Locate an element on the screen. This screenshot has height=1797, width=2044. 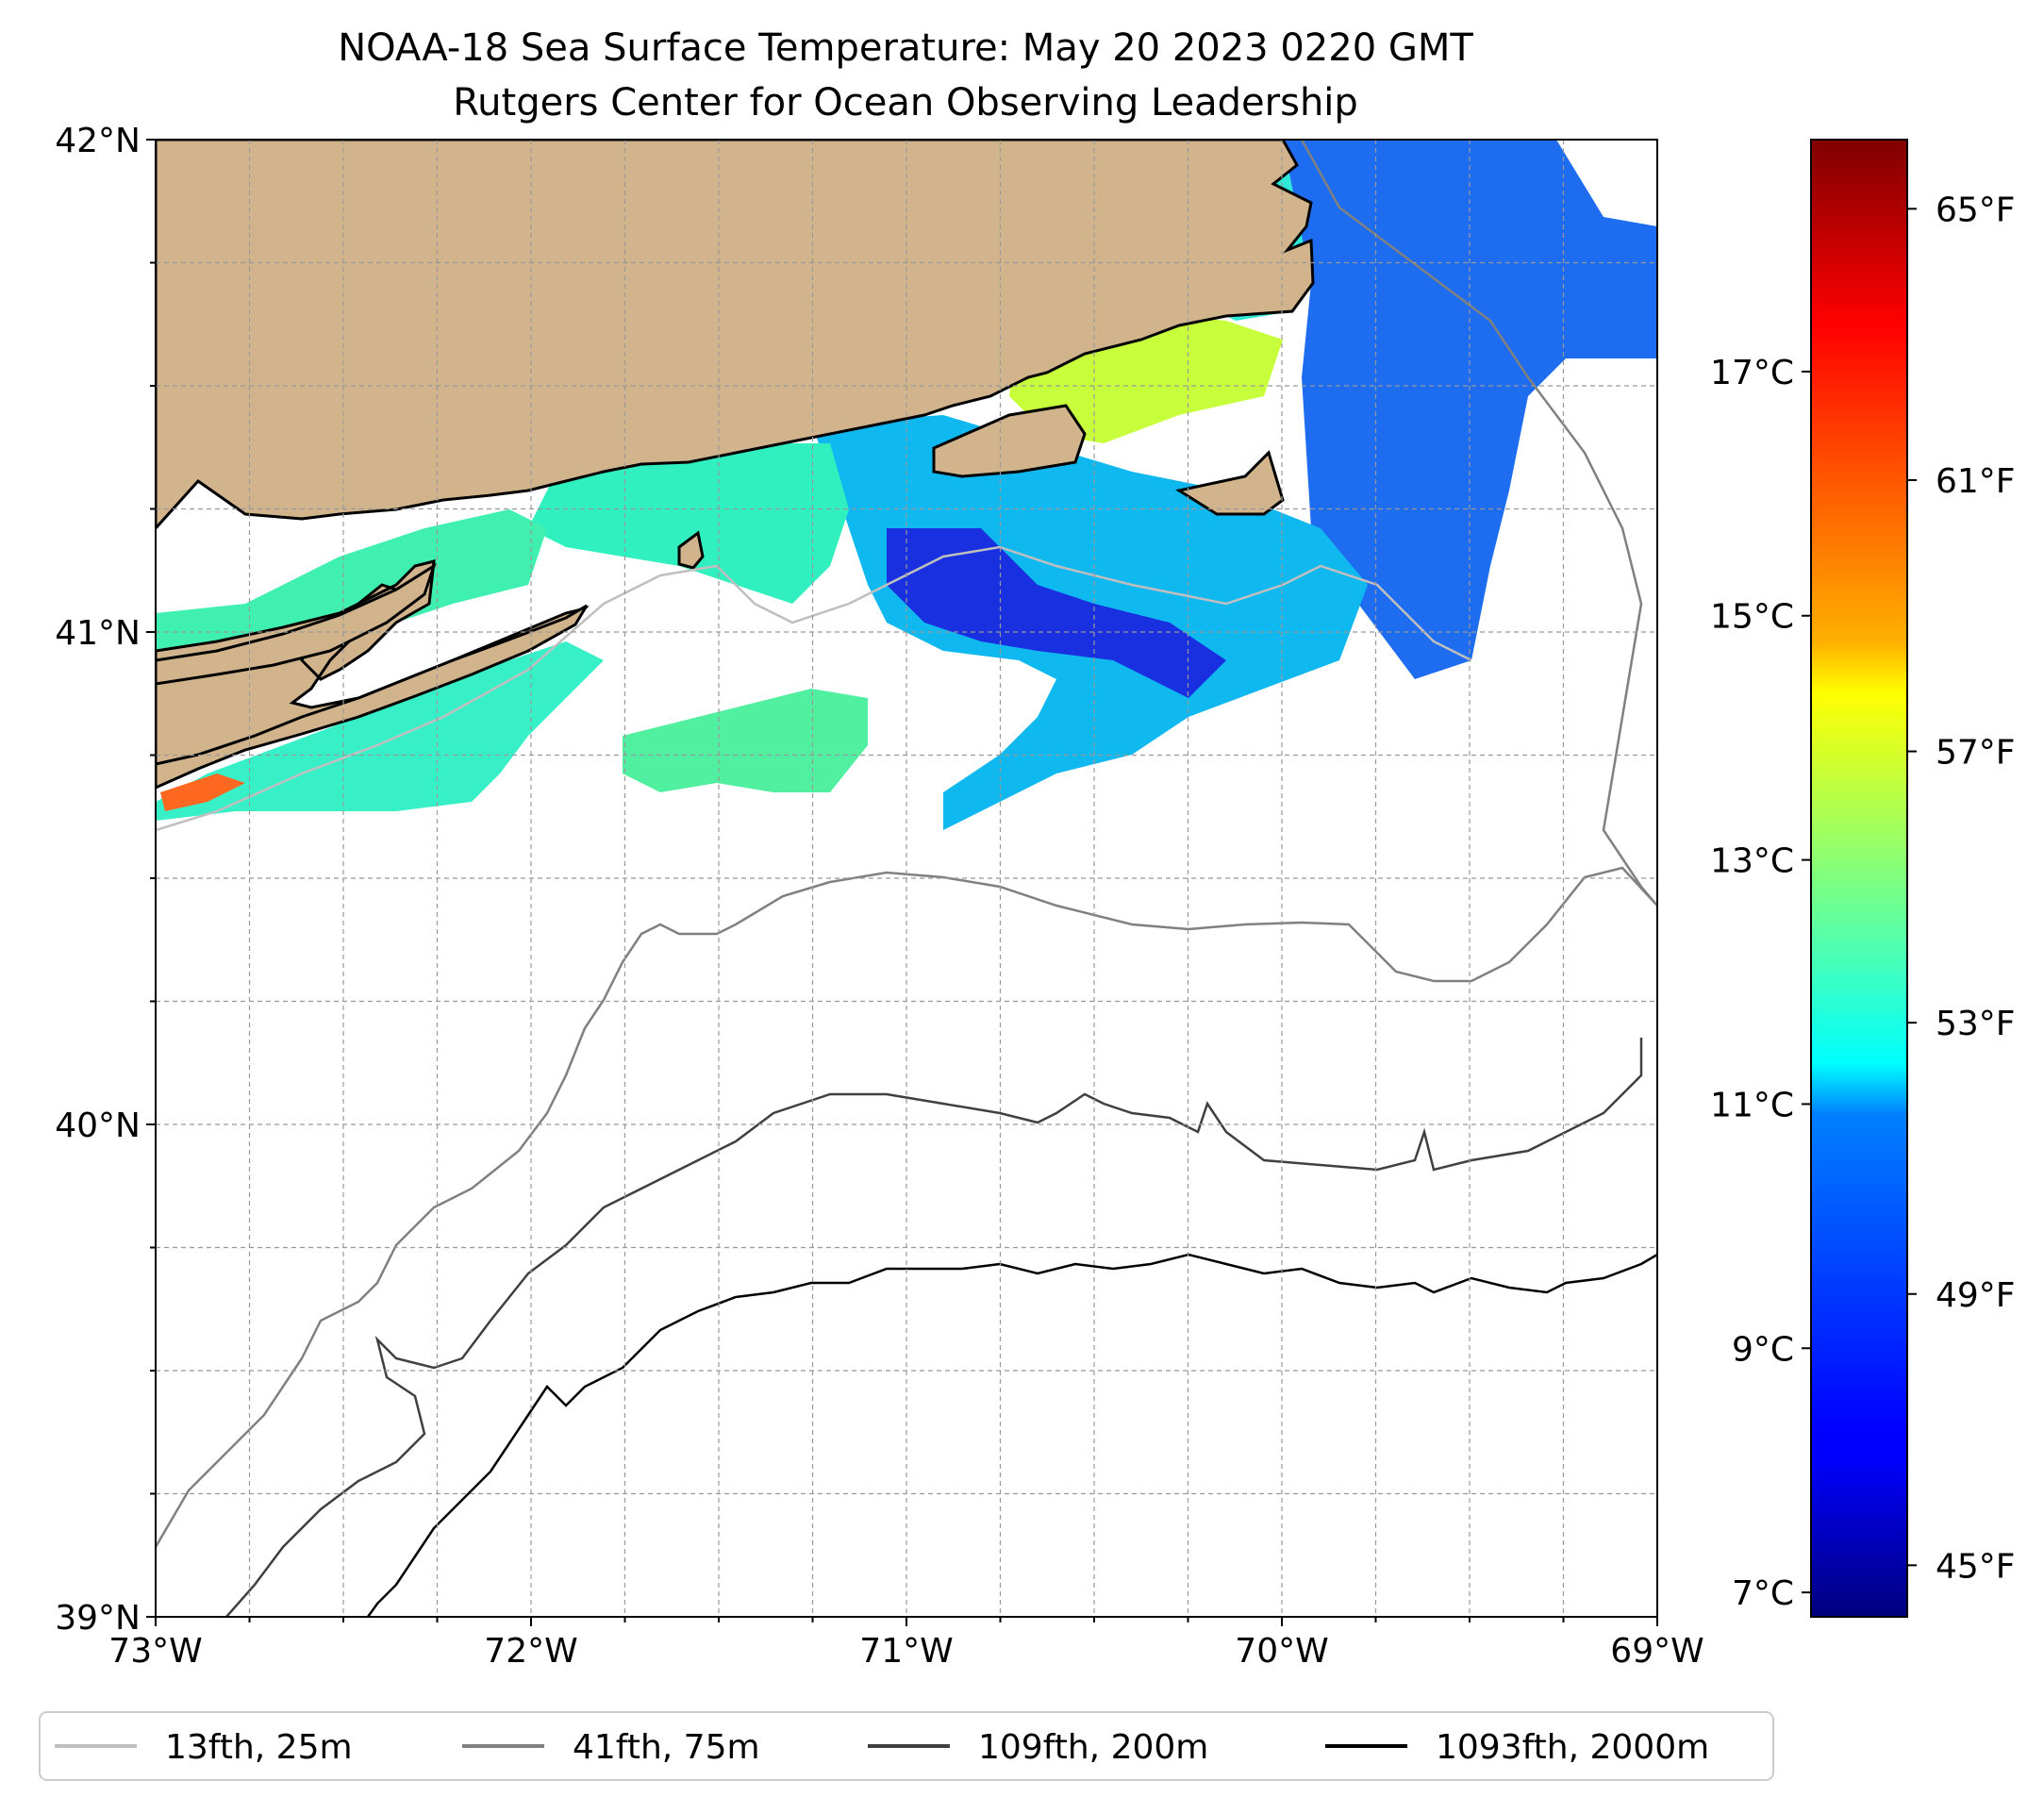
colorbar-celsius-label: 13°C is located at coordinates (1752, 861).